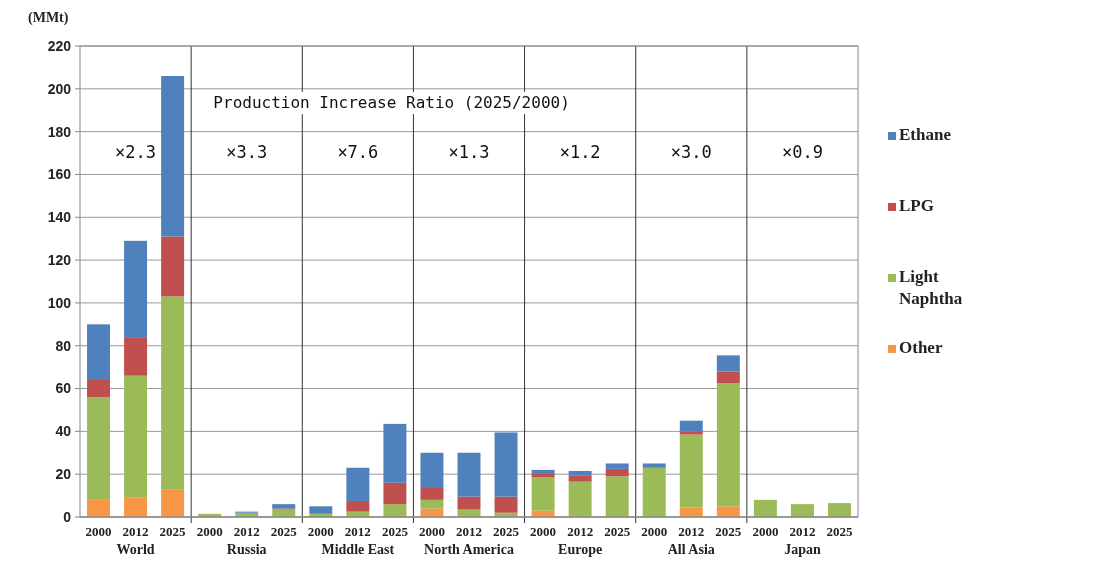 The width and height of the screenshot is (1097, 567). What do you see at coordinates (691, 549) in the screenshot?
I see `text: All Asia` at bounding box center [691, 549].